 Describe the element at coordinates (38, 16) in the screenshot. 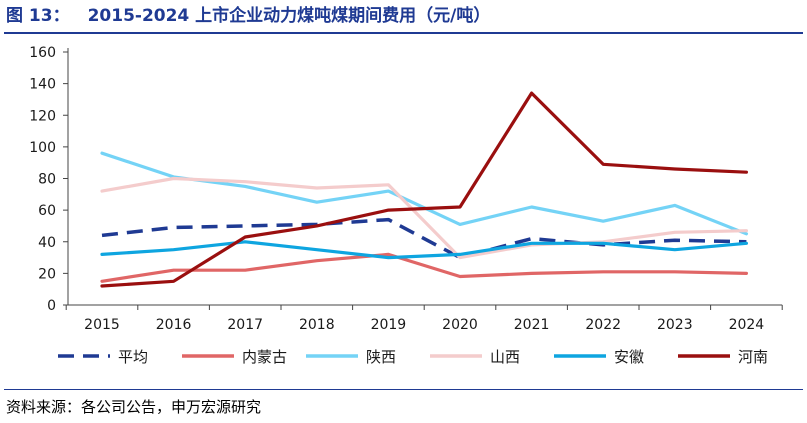

I see `figure-number: 图 13：` at that location.